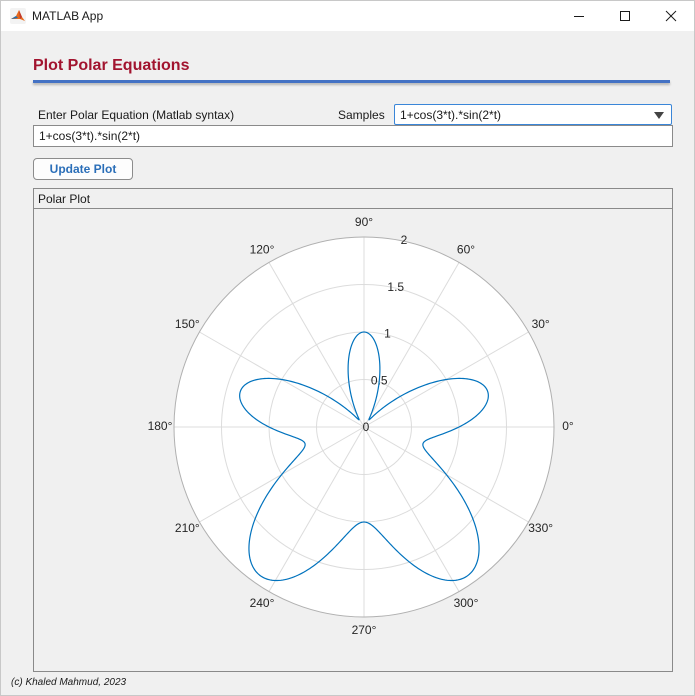 This screenshot has height=696, width=695. I want to click on close-button, so click(671, 16).